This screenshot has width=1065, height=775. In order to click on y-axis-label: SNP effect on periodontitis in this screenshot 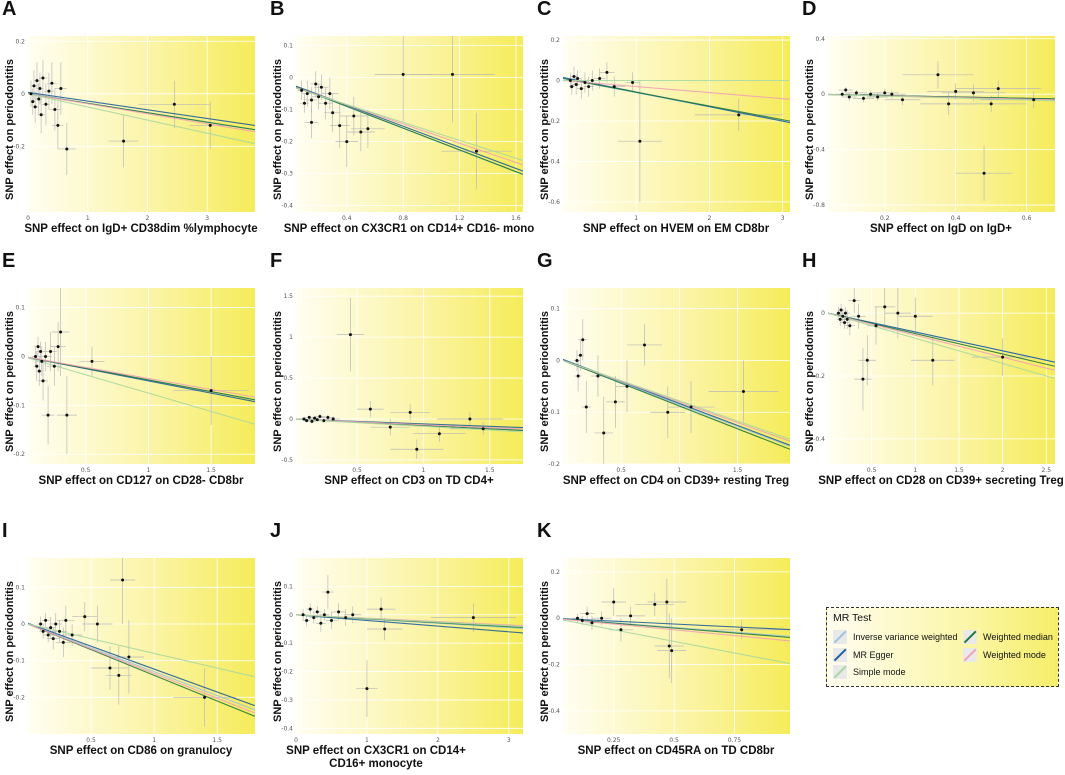, I will do `click(810, 381)`.